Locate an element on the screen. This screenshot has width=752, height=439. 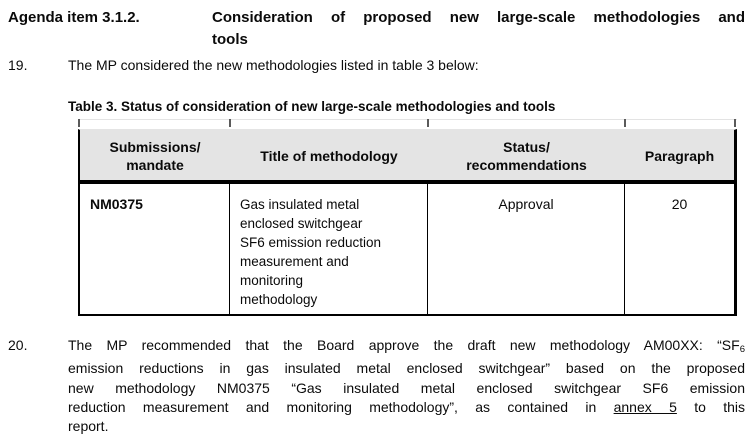
paragraph-19-number: 19. is located at coordinates (18, 65).